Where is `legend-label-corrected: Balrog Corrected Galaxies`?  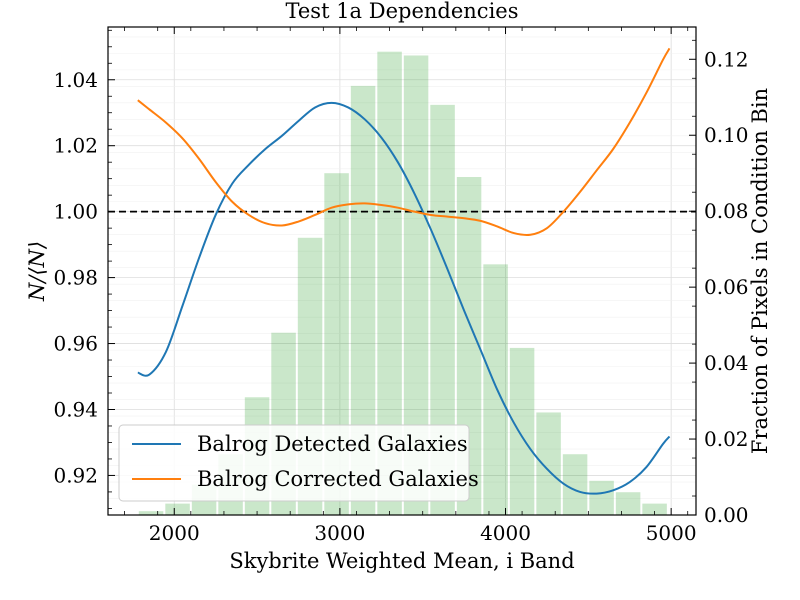 legend-label-corrected: Balrog Corrected Galaxies is located at coordinates (338, 479).